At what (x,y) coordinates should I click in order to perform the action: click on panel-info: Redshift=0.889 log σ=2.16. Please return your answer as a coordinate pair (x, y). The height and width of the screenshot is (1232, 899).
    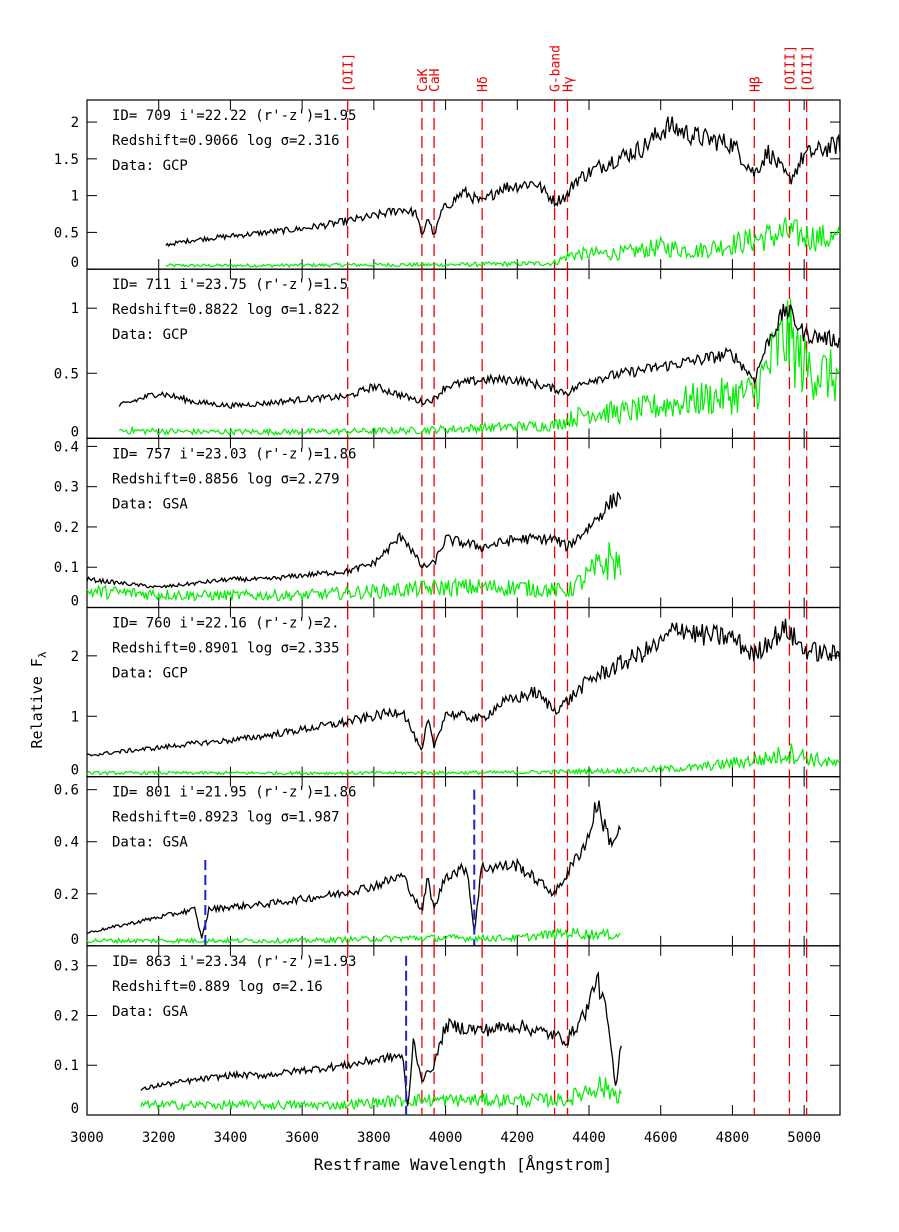
    Looking at the image, I should click on (217, 987).